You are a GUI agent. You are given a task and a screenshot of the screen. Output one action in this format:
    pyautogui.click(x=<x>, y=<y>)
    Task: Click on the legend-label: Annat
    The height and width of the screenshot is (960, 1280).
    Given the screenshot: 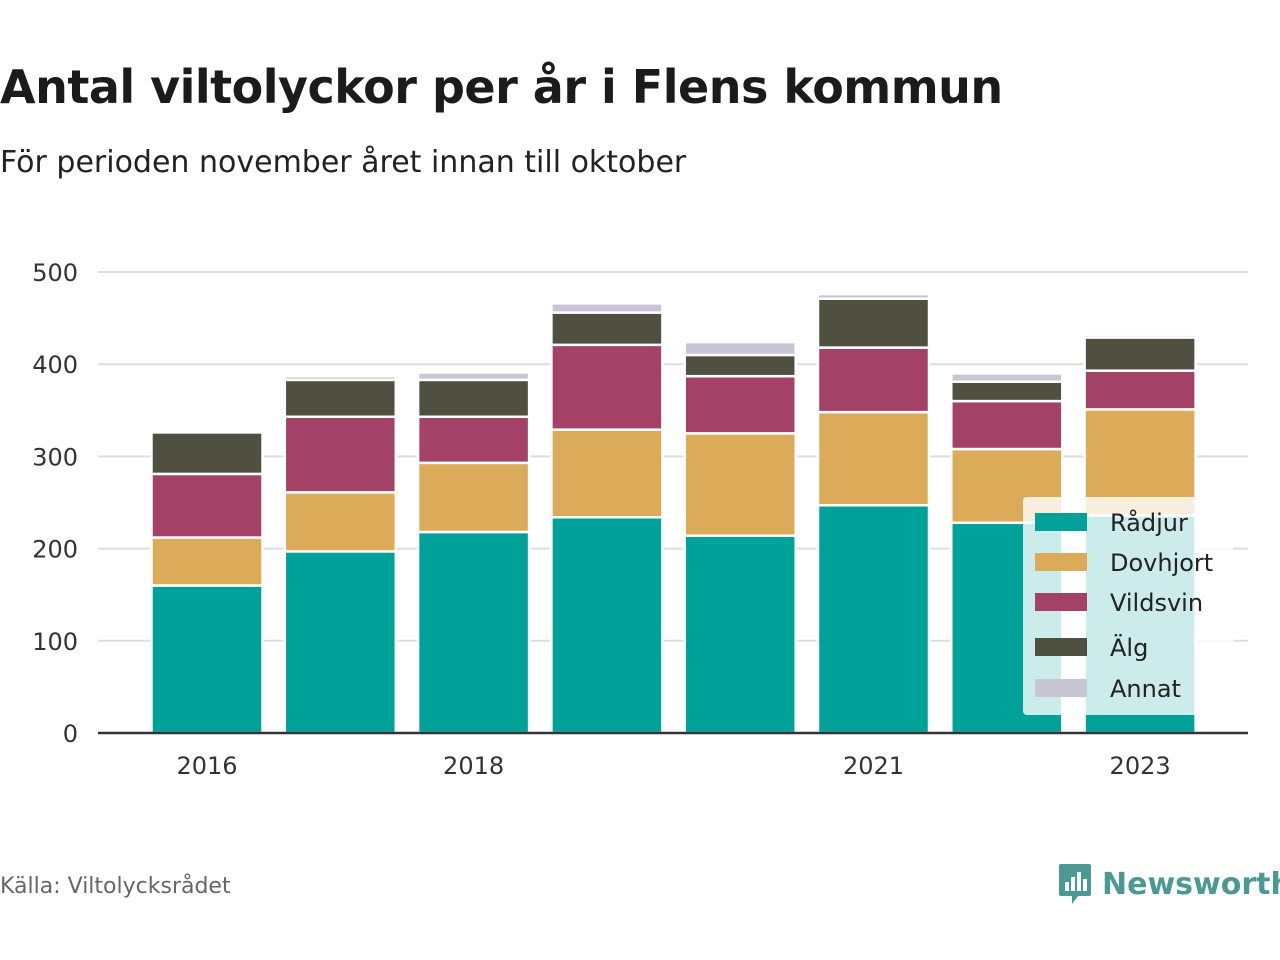 What is the action you would take?
    pyautogui.click(x=1145, y=689)
    